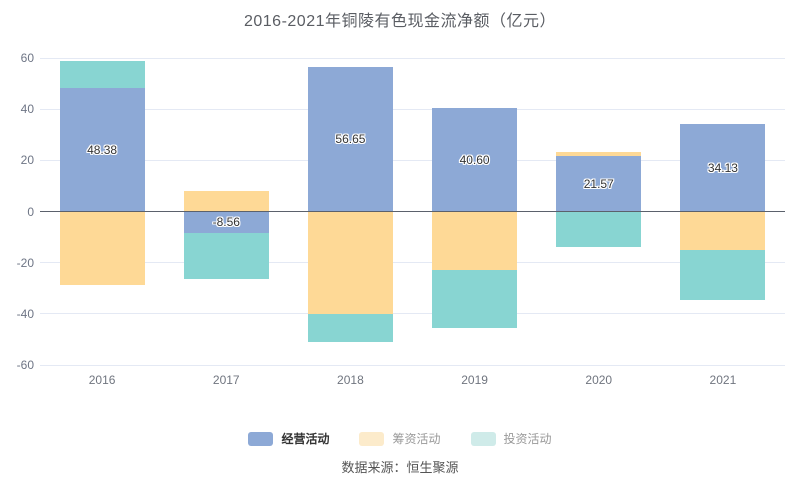  What do you see at coordinates (527, 439) in the screenshot?
I see `legend-item-label: 投资活动` at bounding box center [527, 439].